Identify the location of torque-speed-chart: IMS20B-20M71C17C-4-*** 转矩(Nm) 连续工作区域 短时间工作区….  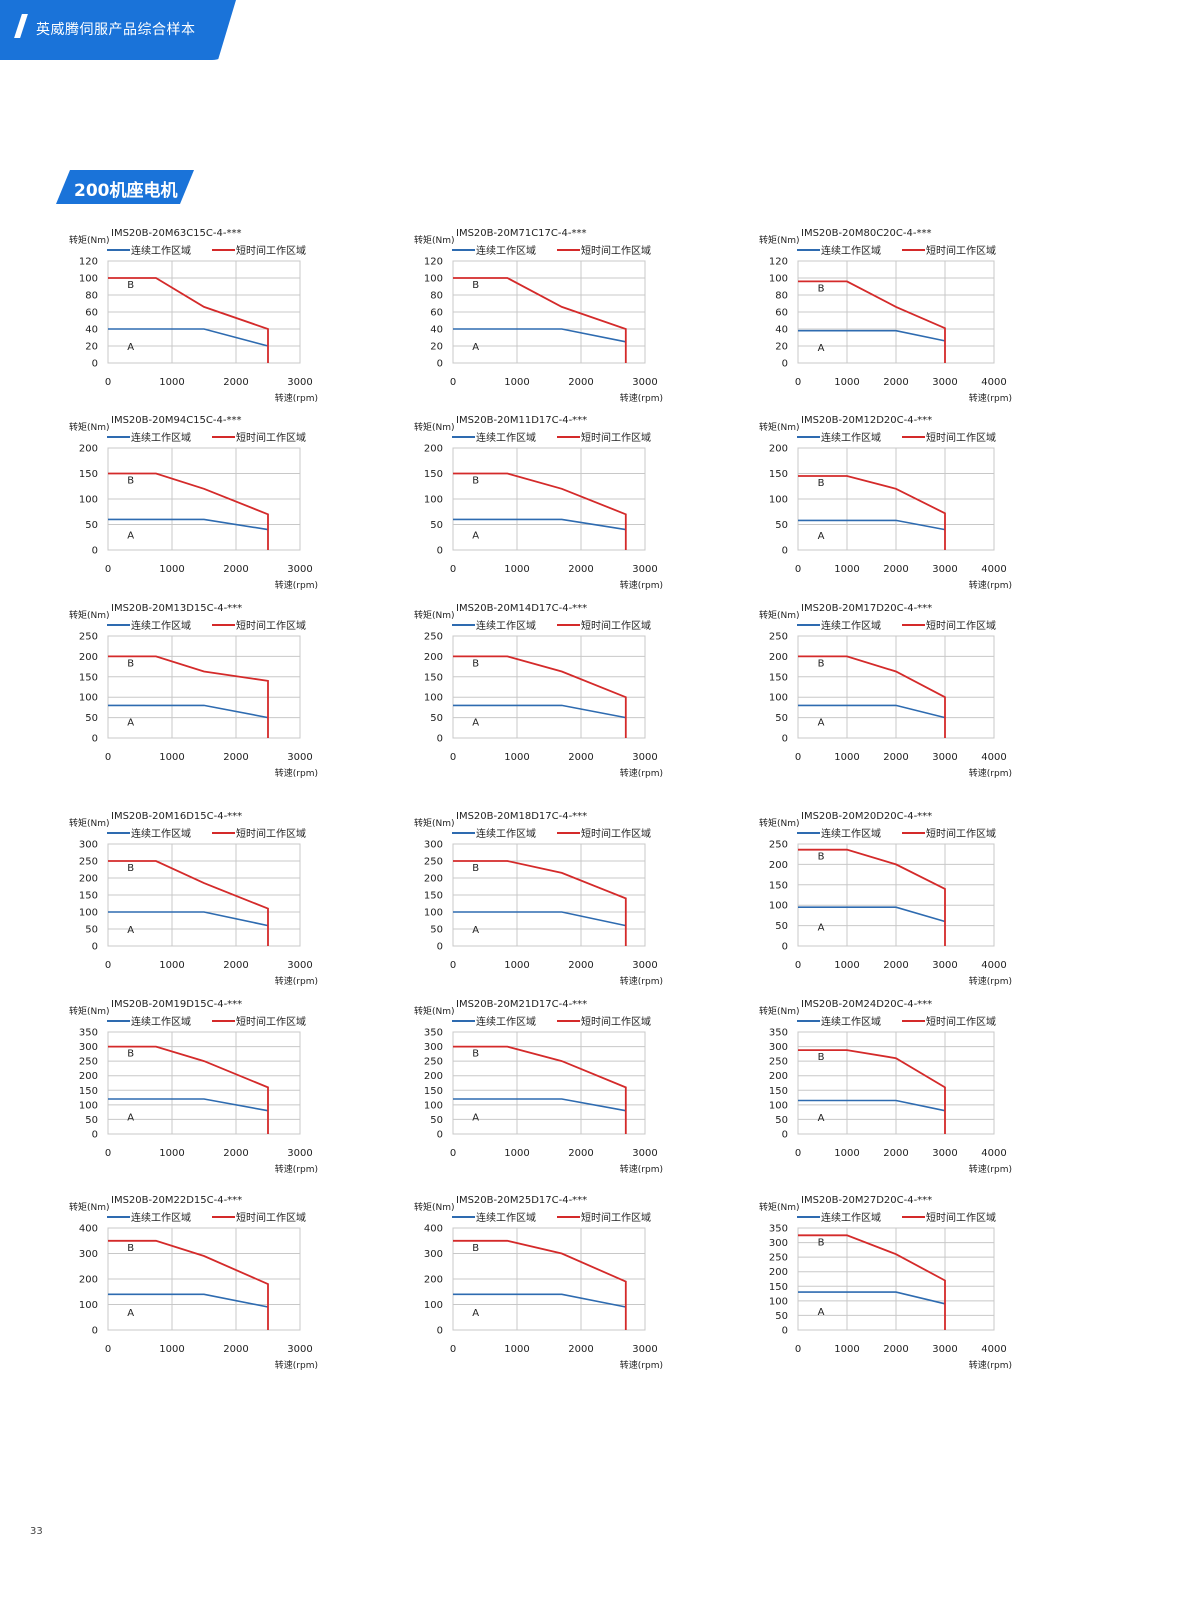
(550, 317).